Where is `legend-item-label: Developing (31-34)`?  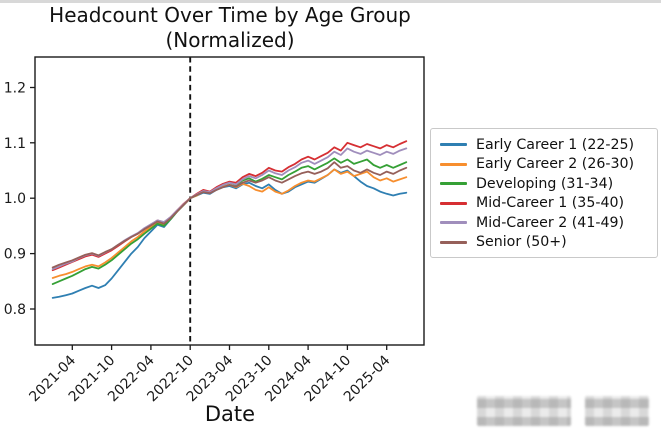
legend-item-label: Developing (31-34) is located at coordinates (545, 183).